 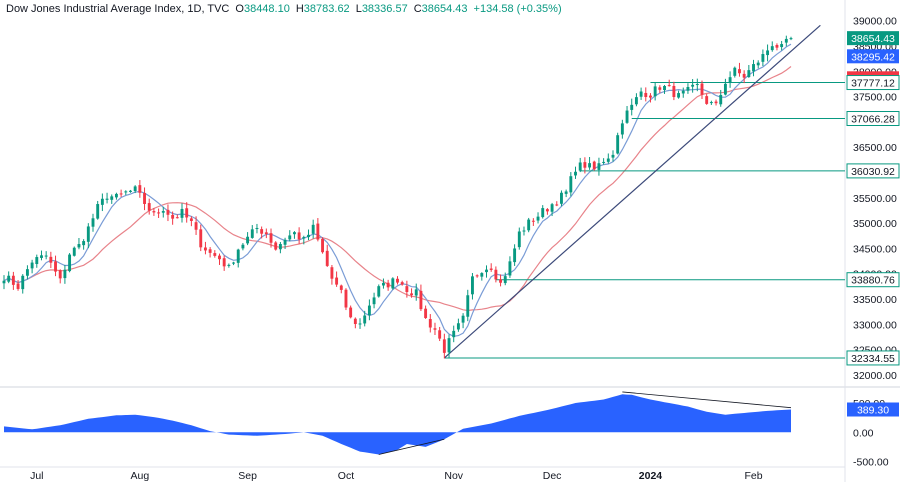 What do you see at coordinates (552, 476) in the screenshot?
I see `time-axis-label: Dec` at bounding box center [552, 476].